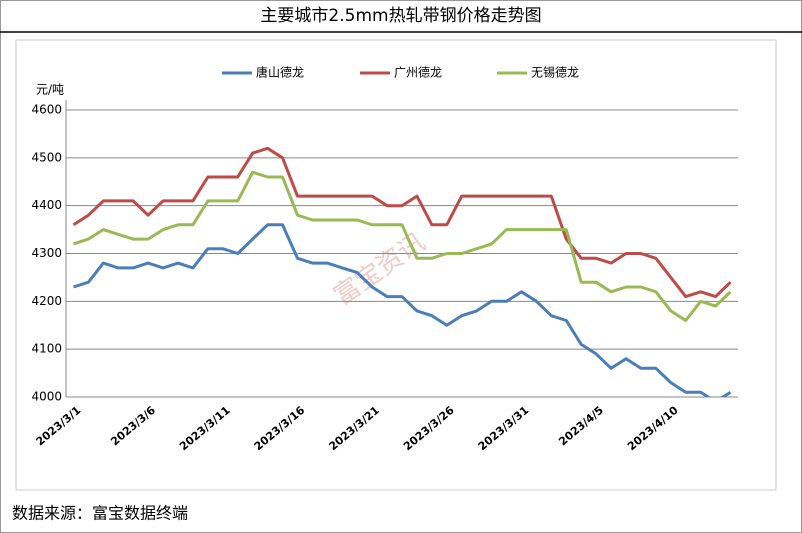 The width and height of the screenshot is (802, 533). I want to click on legend-label: 唐山德龙, so click(280, 72).